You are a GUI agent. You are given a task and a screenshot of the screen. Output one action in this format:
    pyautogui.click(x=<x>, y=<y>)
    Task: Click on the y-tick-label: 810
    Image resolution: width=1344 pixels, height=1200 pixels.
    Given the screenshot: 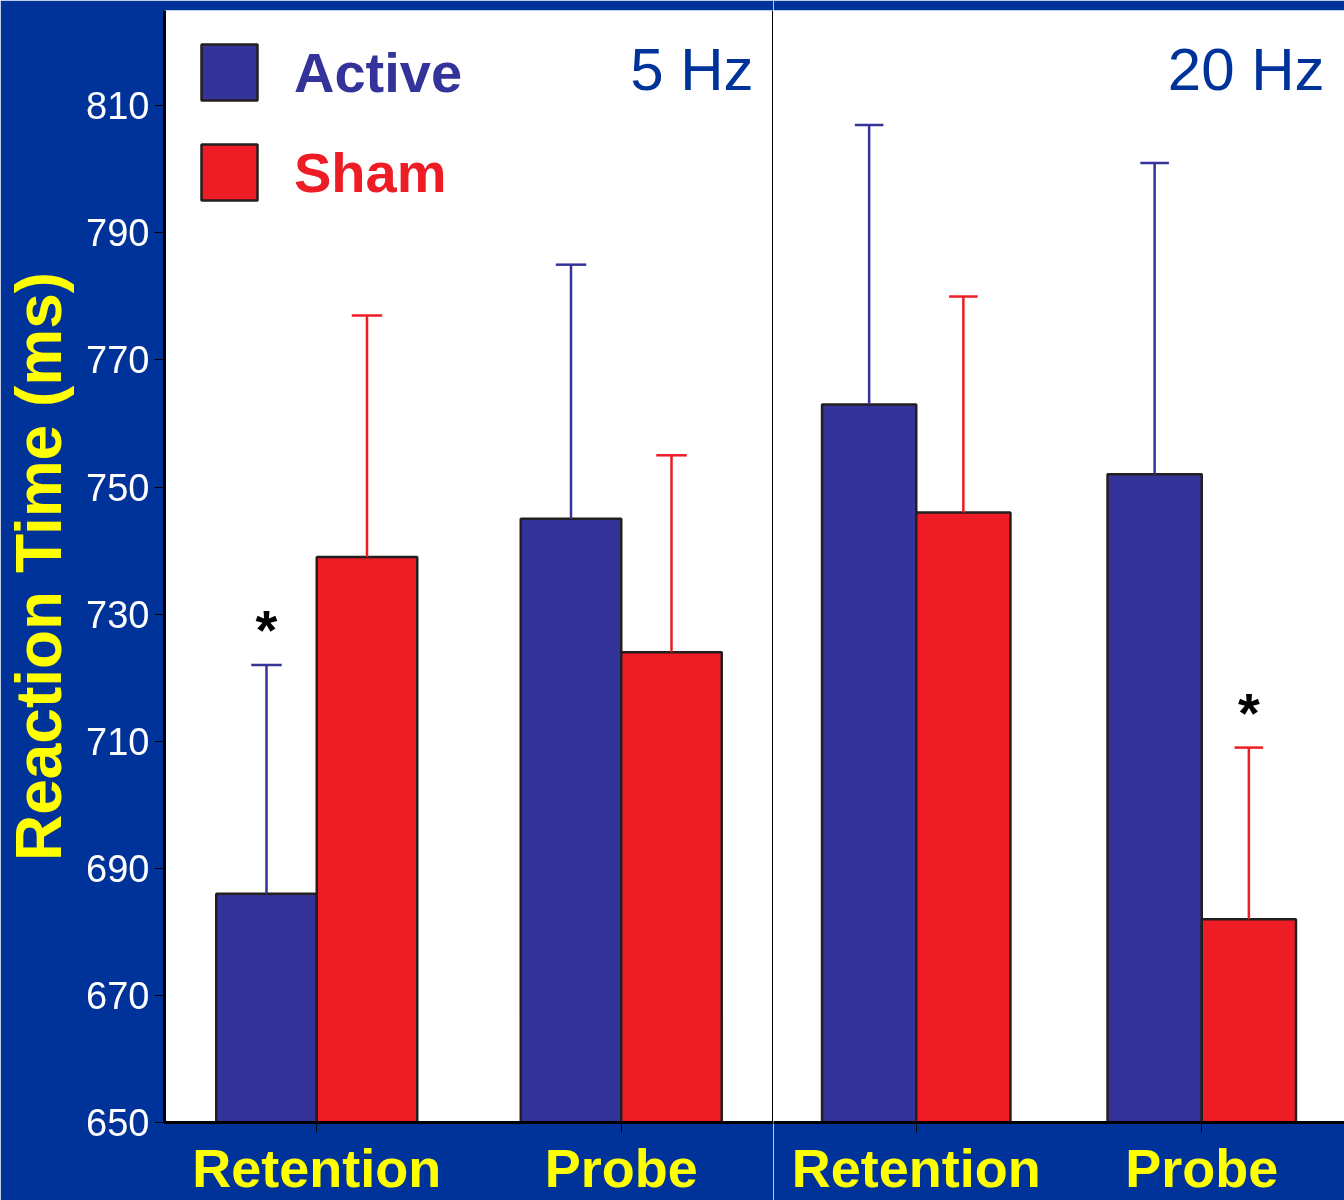 What is the action you would take?
    pyautogui.click(x=118, y=106)
    